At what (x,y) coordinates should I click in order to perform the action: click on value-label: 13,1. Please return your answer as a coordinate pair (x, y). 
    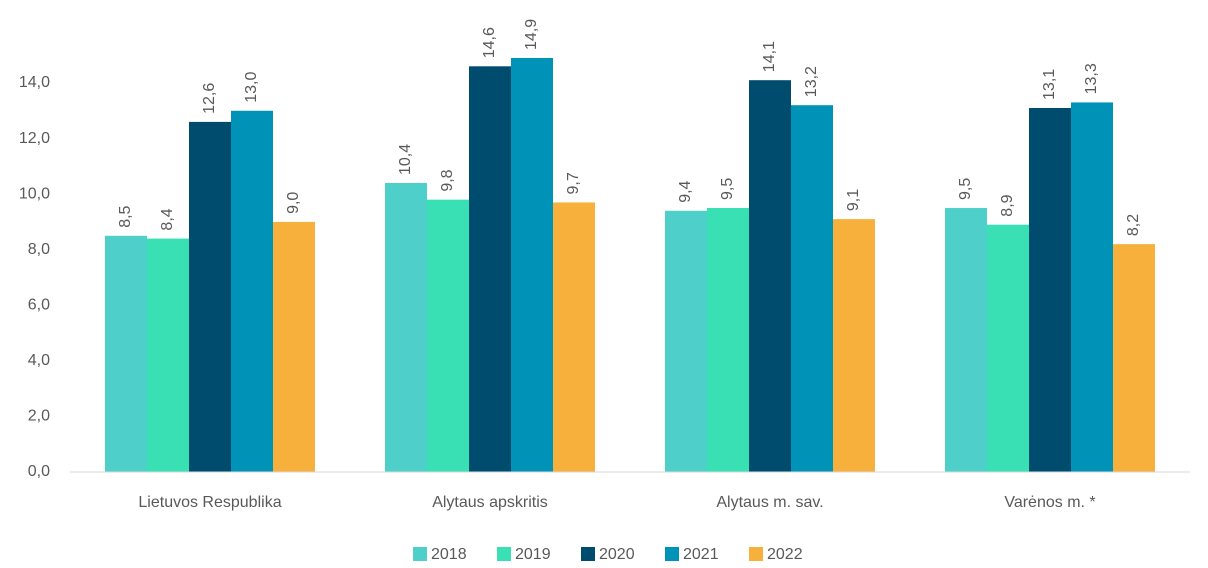
    Looking at the image, I should click on (1049, 84).